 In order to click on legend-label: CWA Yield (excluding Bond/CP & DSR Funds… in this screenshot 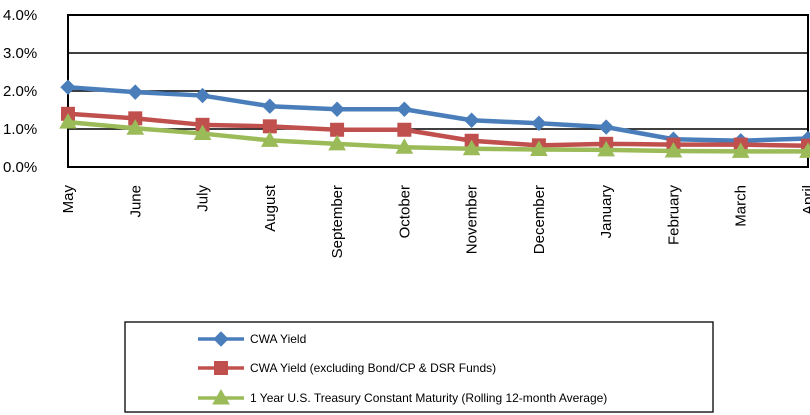, I will do `click(373, 368)`.